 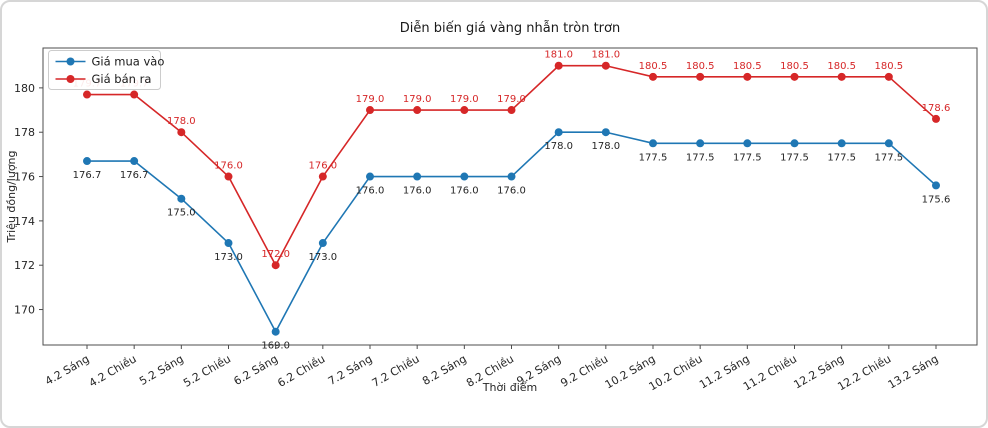 I want to click on x-tick-label: 6.2 Sáng, so click(x=256, y=370).